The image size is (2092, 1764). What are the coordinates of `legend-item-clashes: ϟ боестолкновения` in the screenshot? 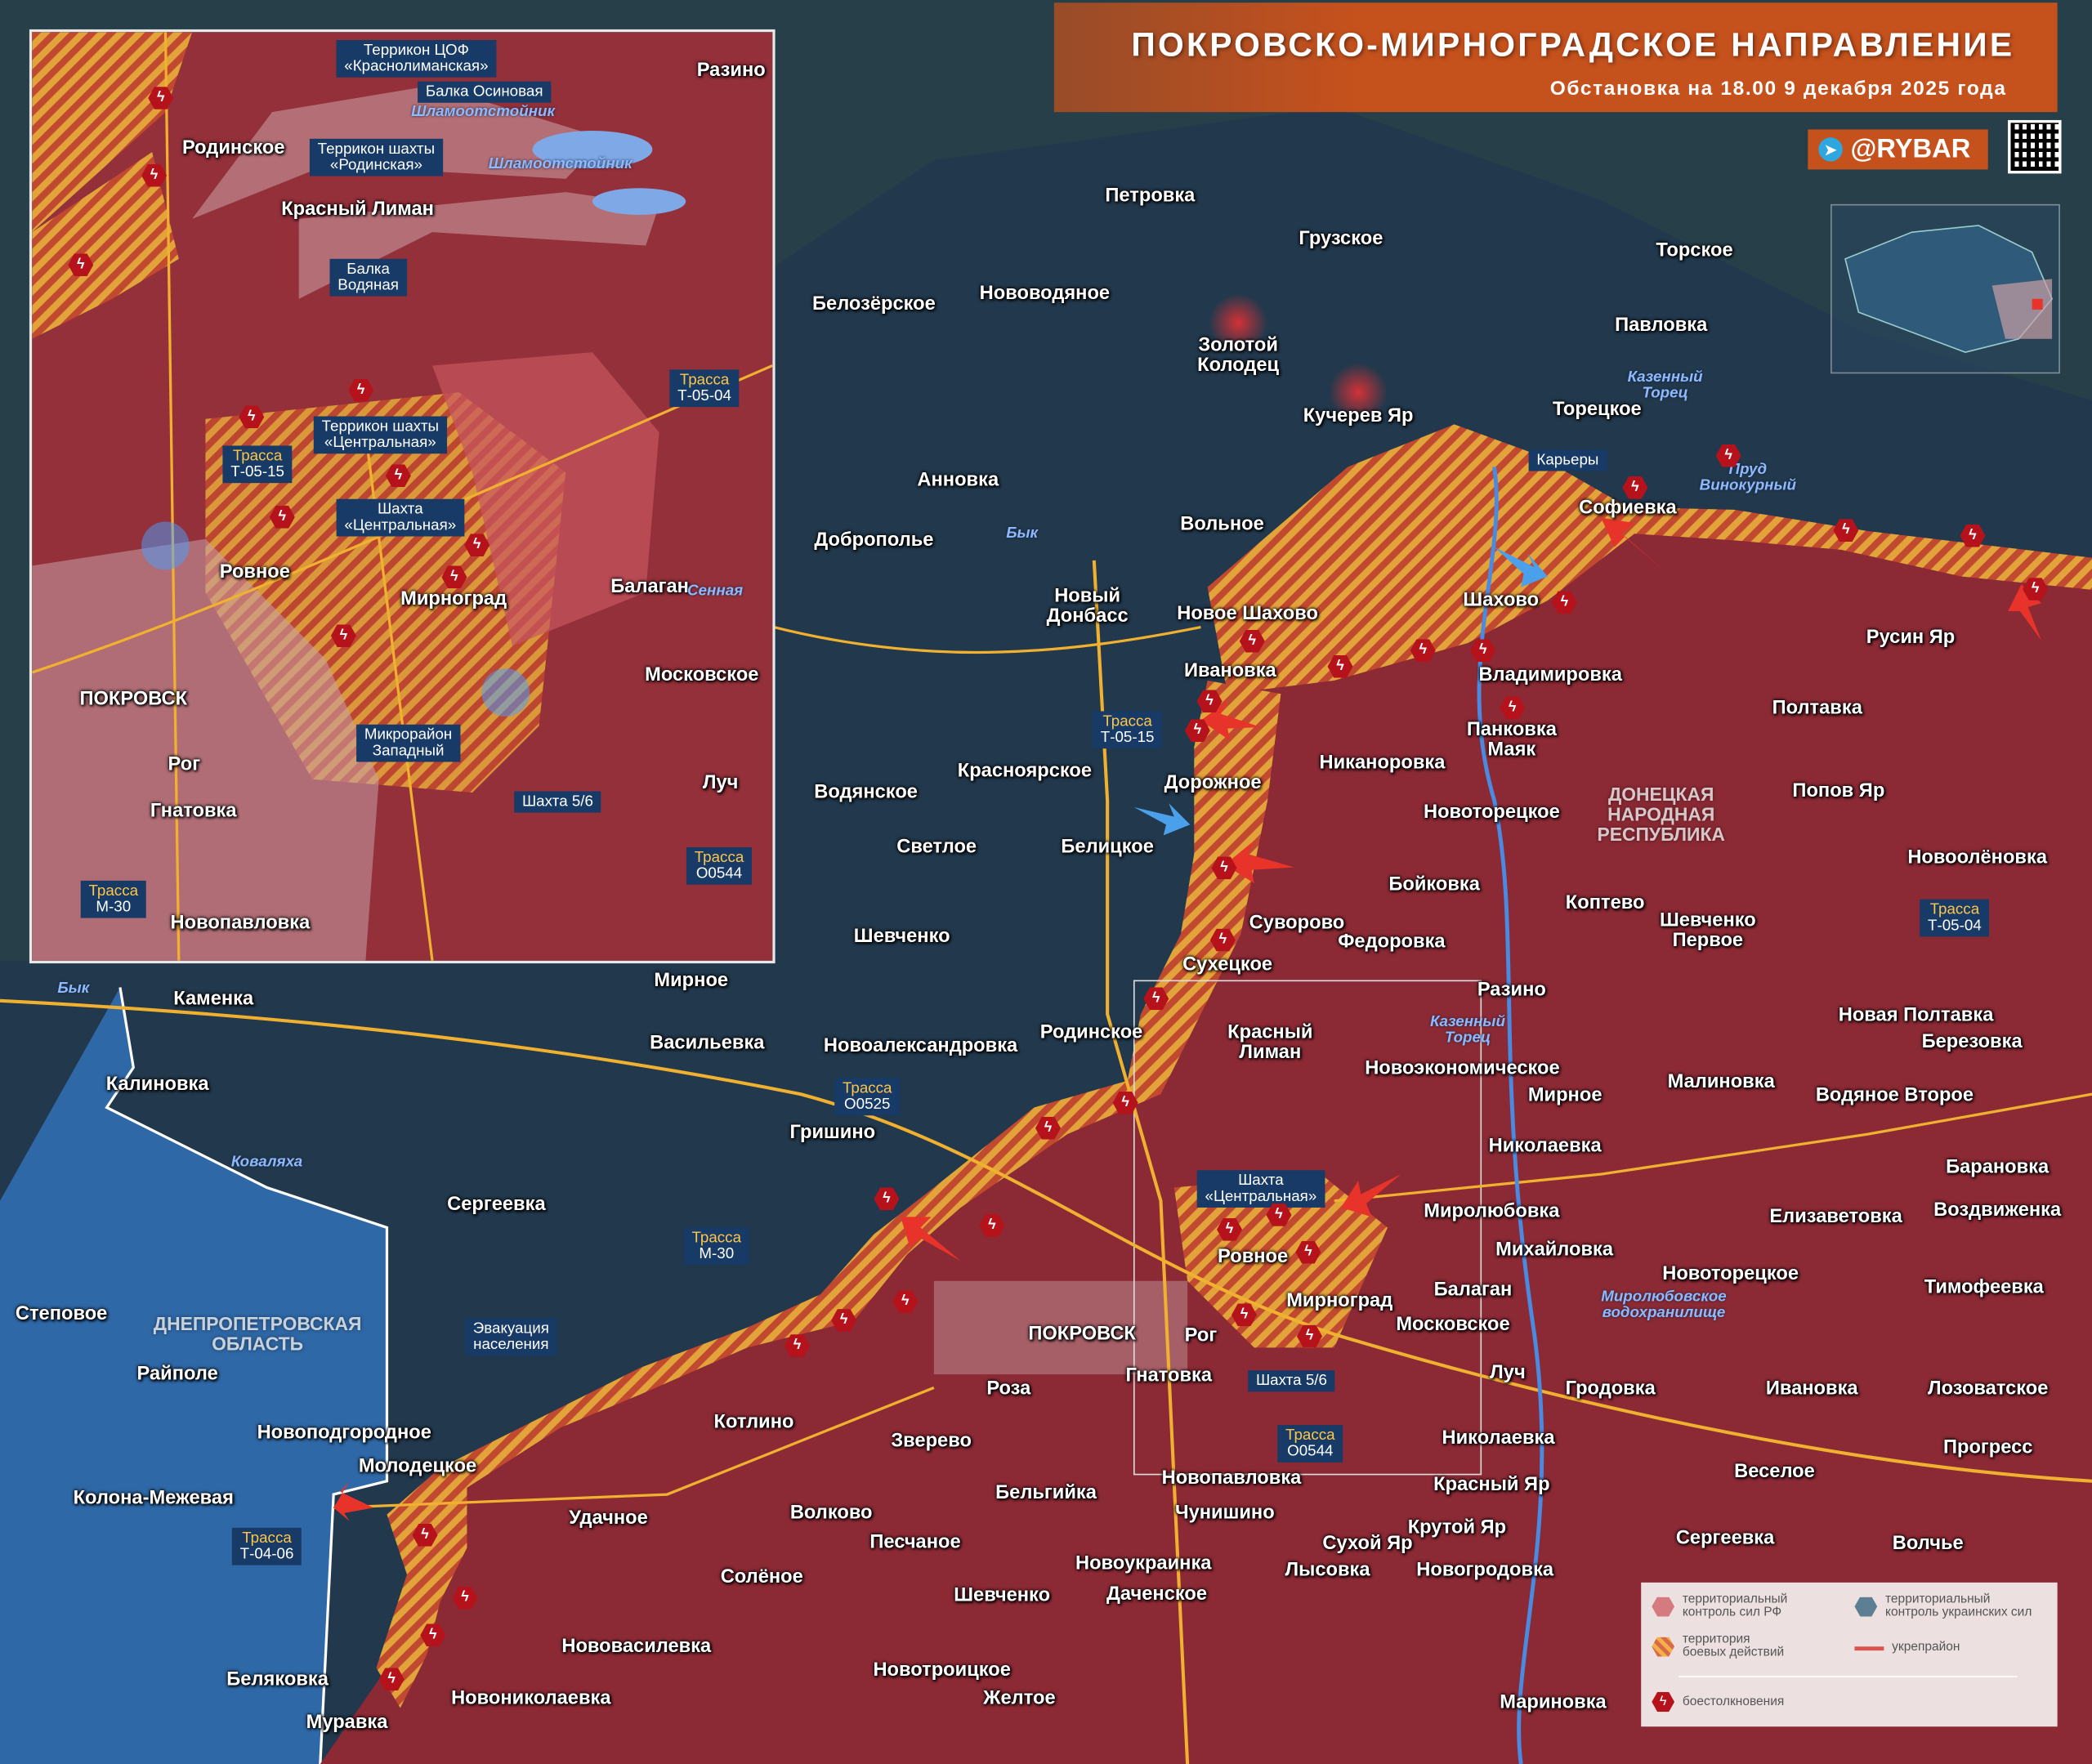 It's located at (1718, 1702).